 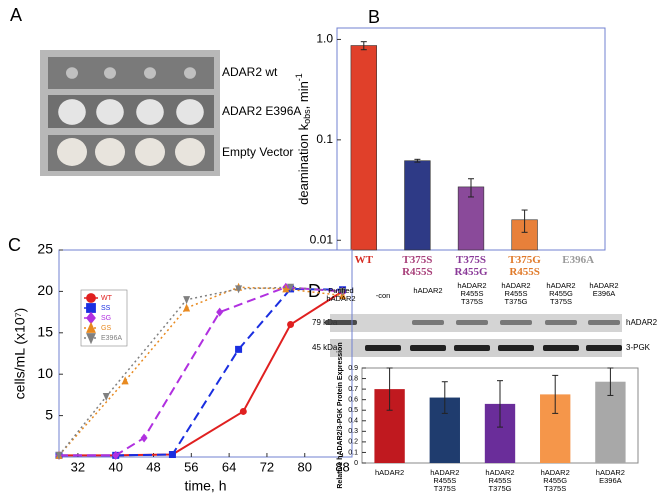 What do you see at coordinates (78, 466) in the screenshot?
I see `x-tick-label: 32` at bounding box center [78, 466].